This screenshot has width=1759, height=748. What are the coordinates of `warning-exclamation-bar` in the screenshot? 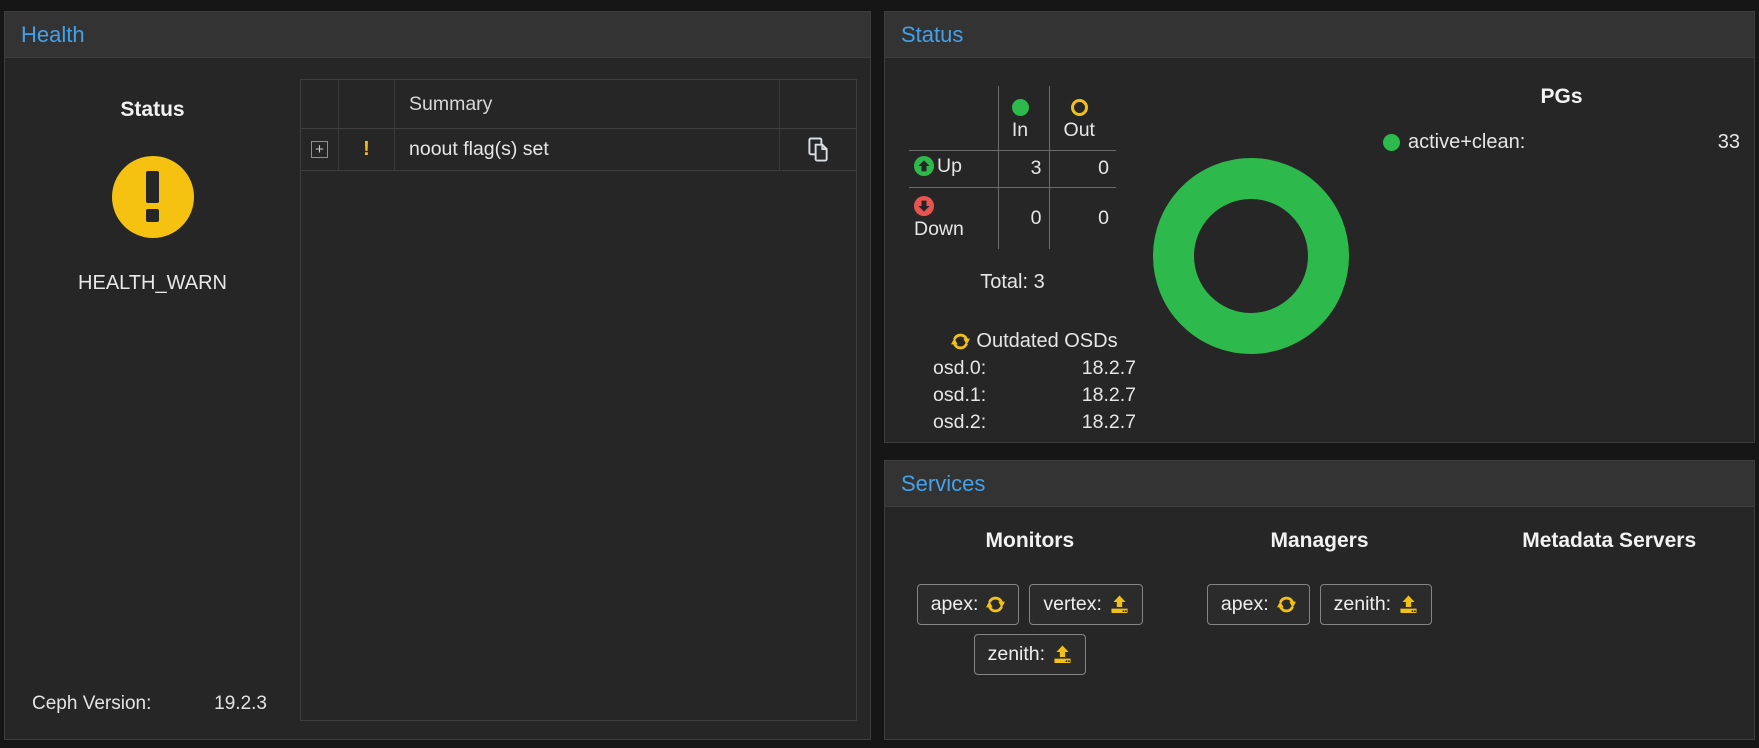 It's located at (152, 187).